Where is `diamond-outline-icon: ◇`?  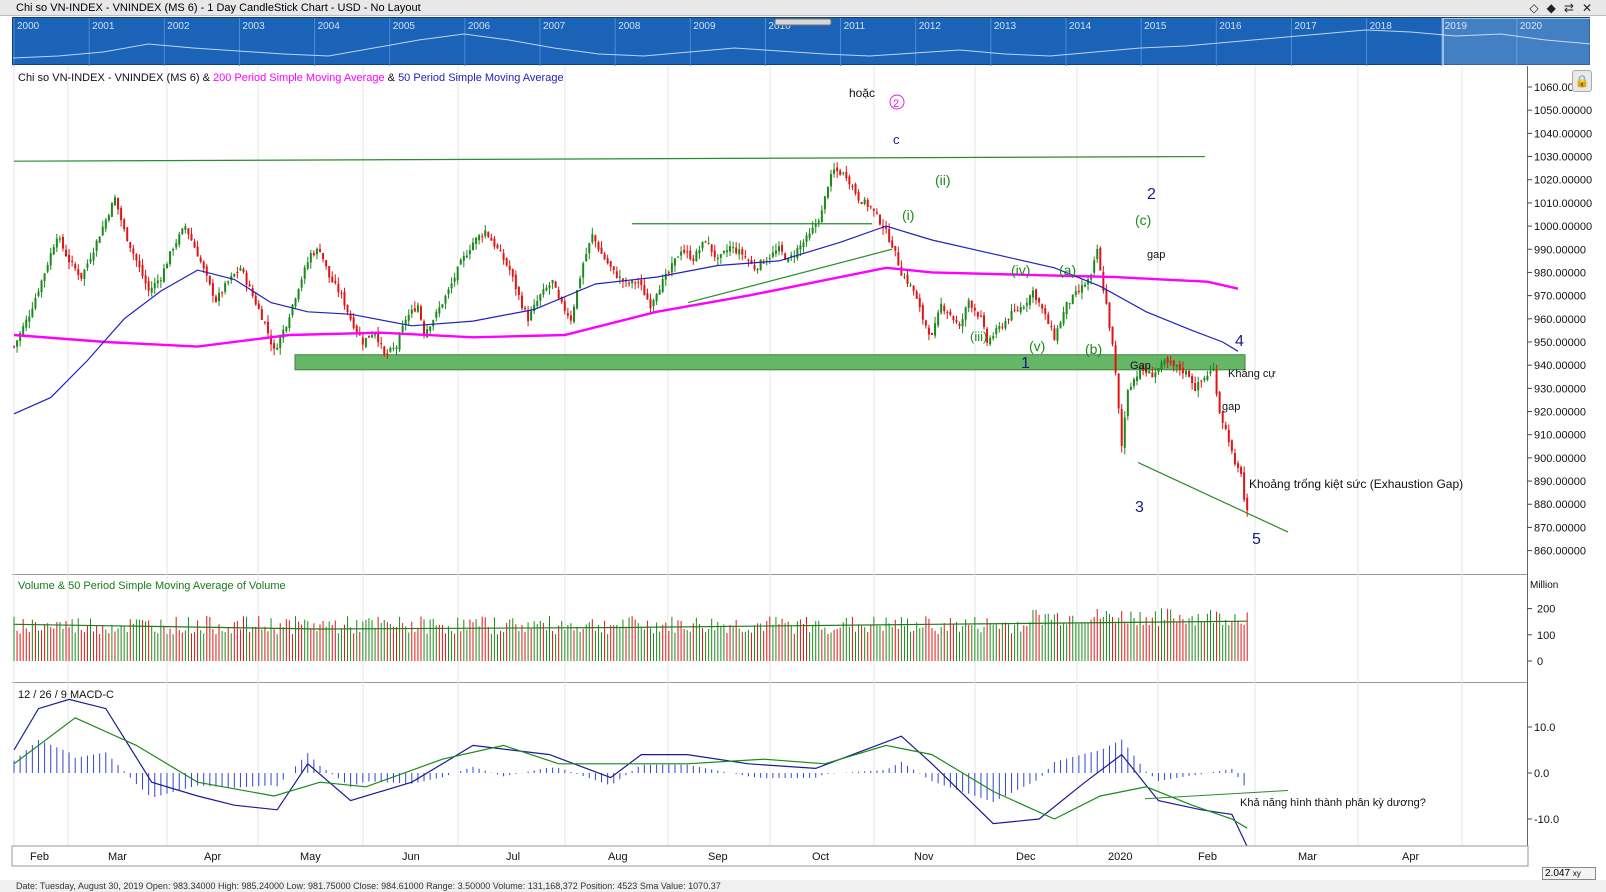
diamond-outline-icon: ◇ is located at coordinates (1538, 8).